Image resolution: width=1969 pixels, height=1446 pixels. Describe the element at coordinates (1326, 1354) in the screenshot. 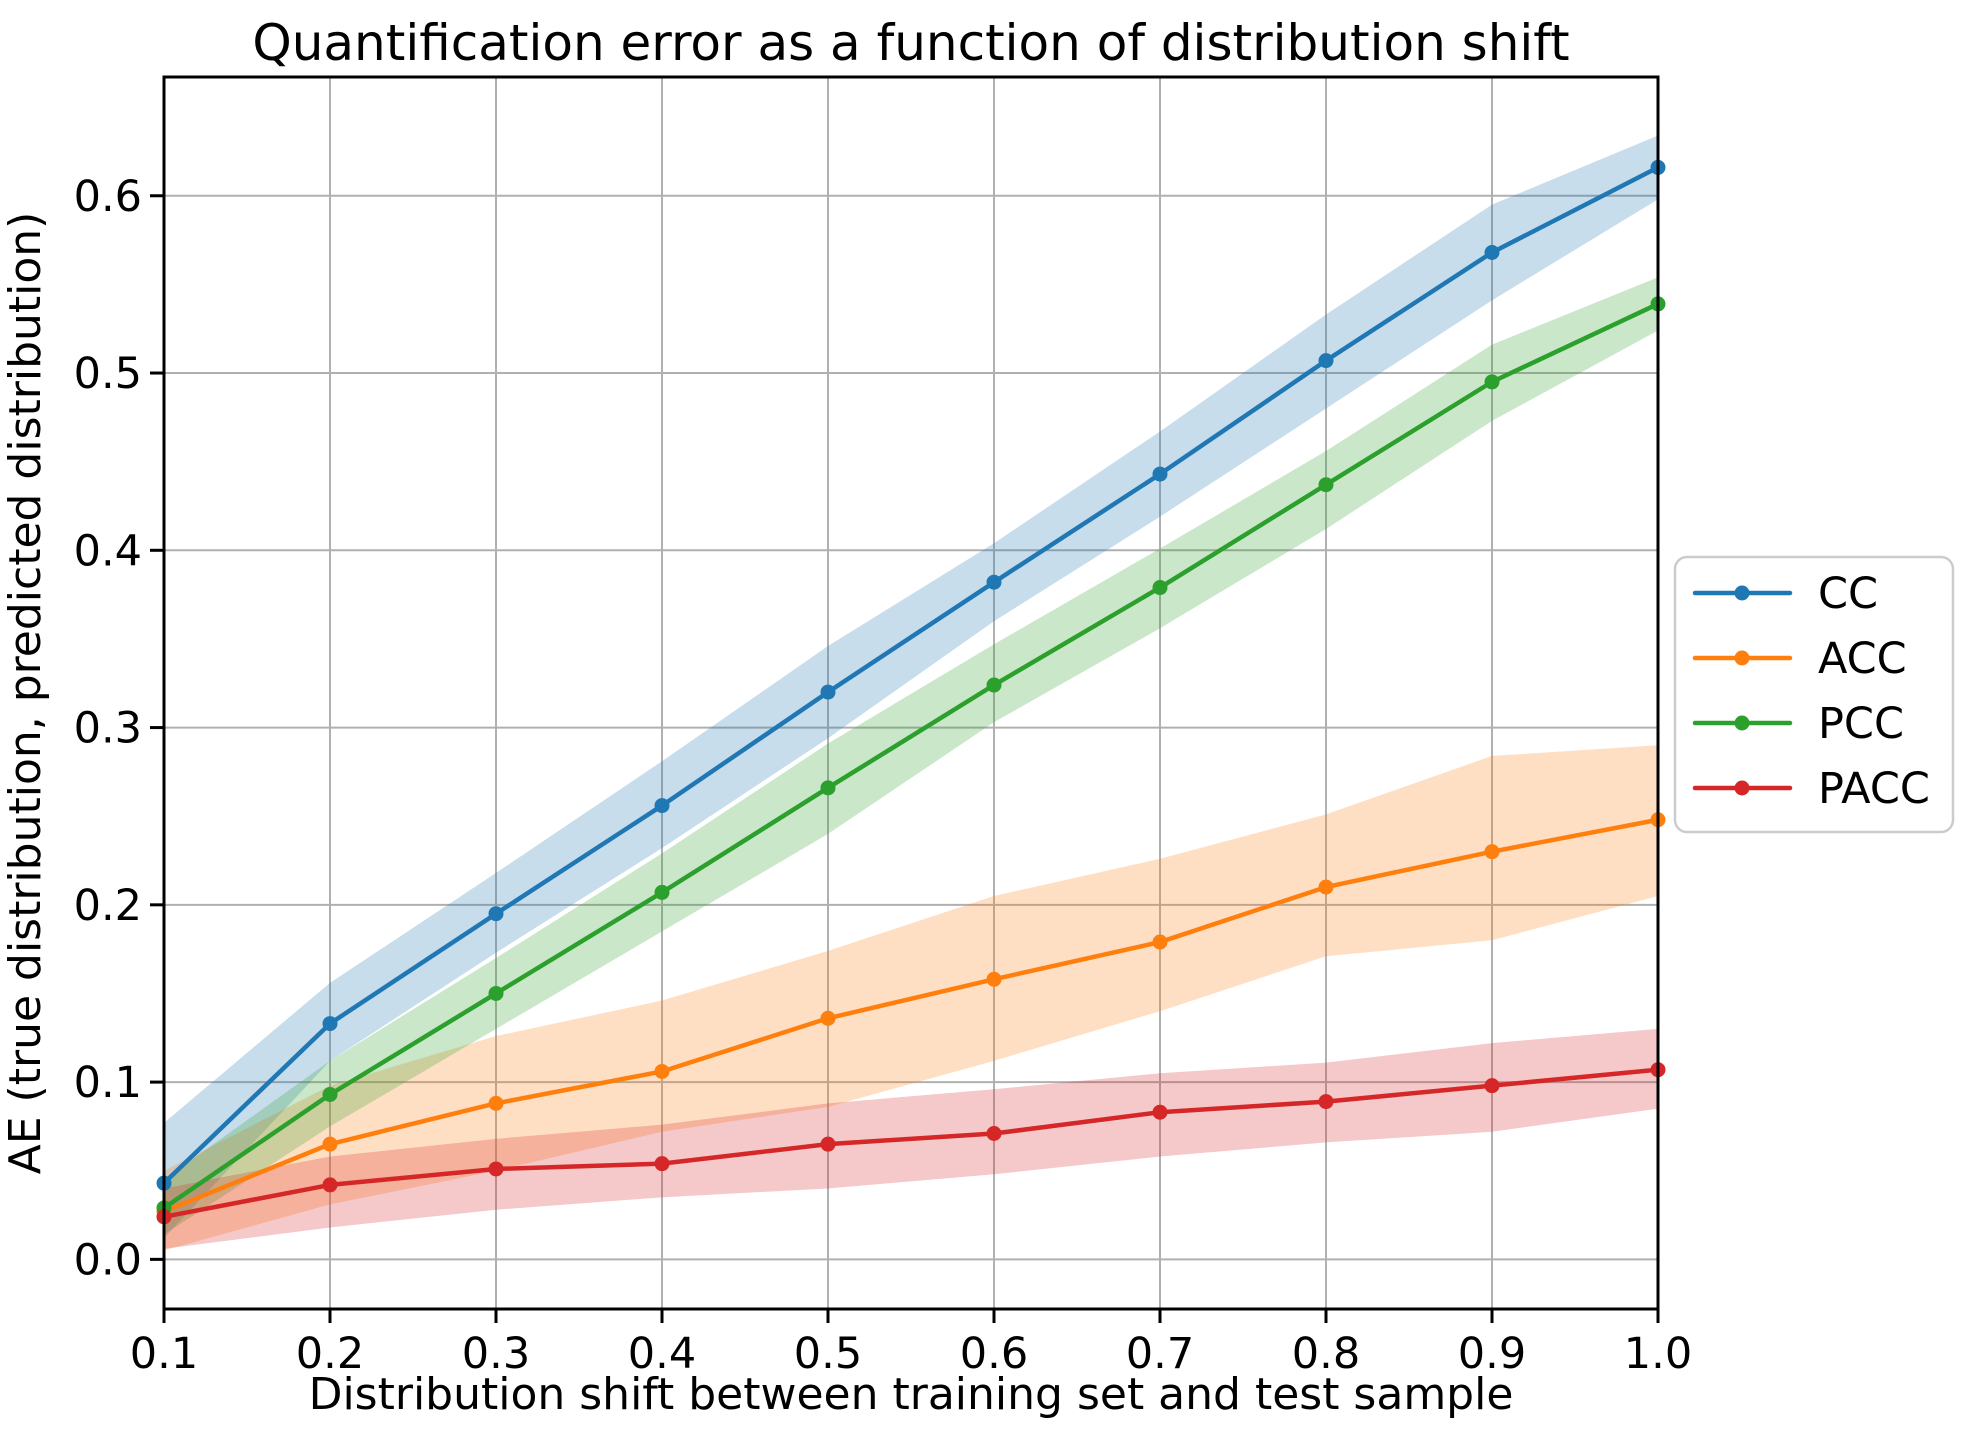

I see `x-tick-label: 0.8` at that location.